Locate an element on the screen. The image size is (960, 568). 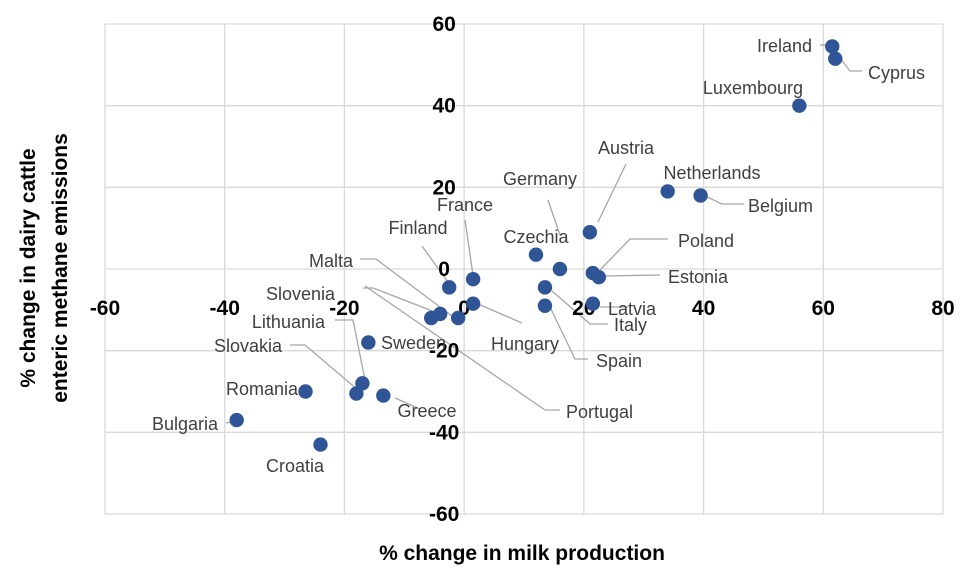
leader-line-spain is located at coordinates (568, 333).